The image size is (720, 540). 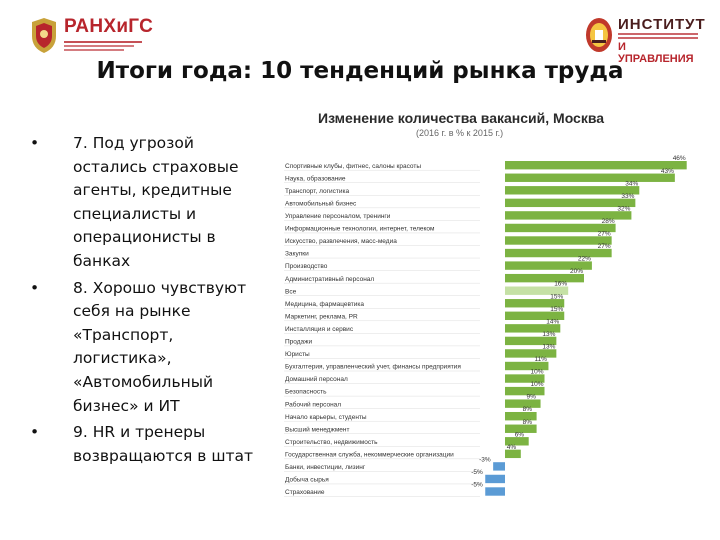 What do you see at coordinates (319, 329) in the screenshot?
I see `category-label: Инсталляция и сервис` at bounding box center [319, 329].